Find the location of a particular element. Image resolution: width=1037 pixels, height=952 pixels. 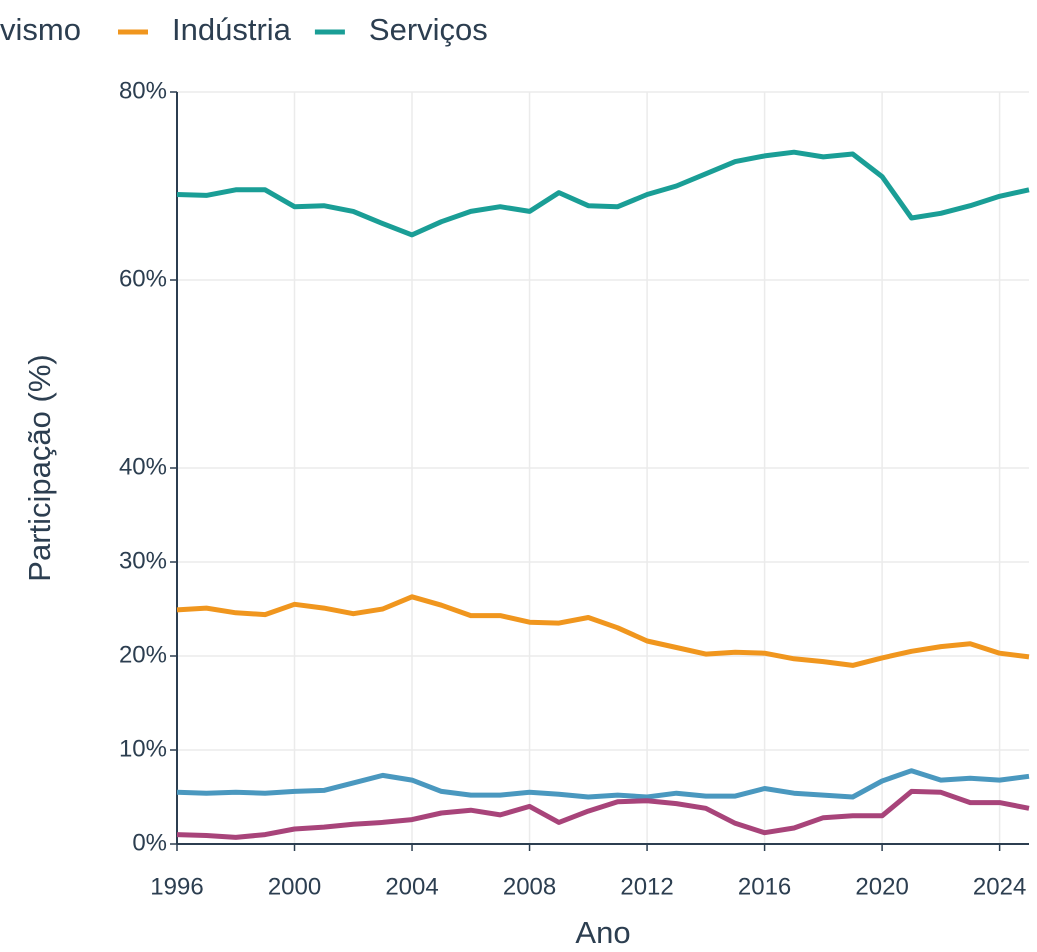

legend-label: Indústria is located at coordinates (232, 29).